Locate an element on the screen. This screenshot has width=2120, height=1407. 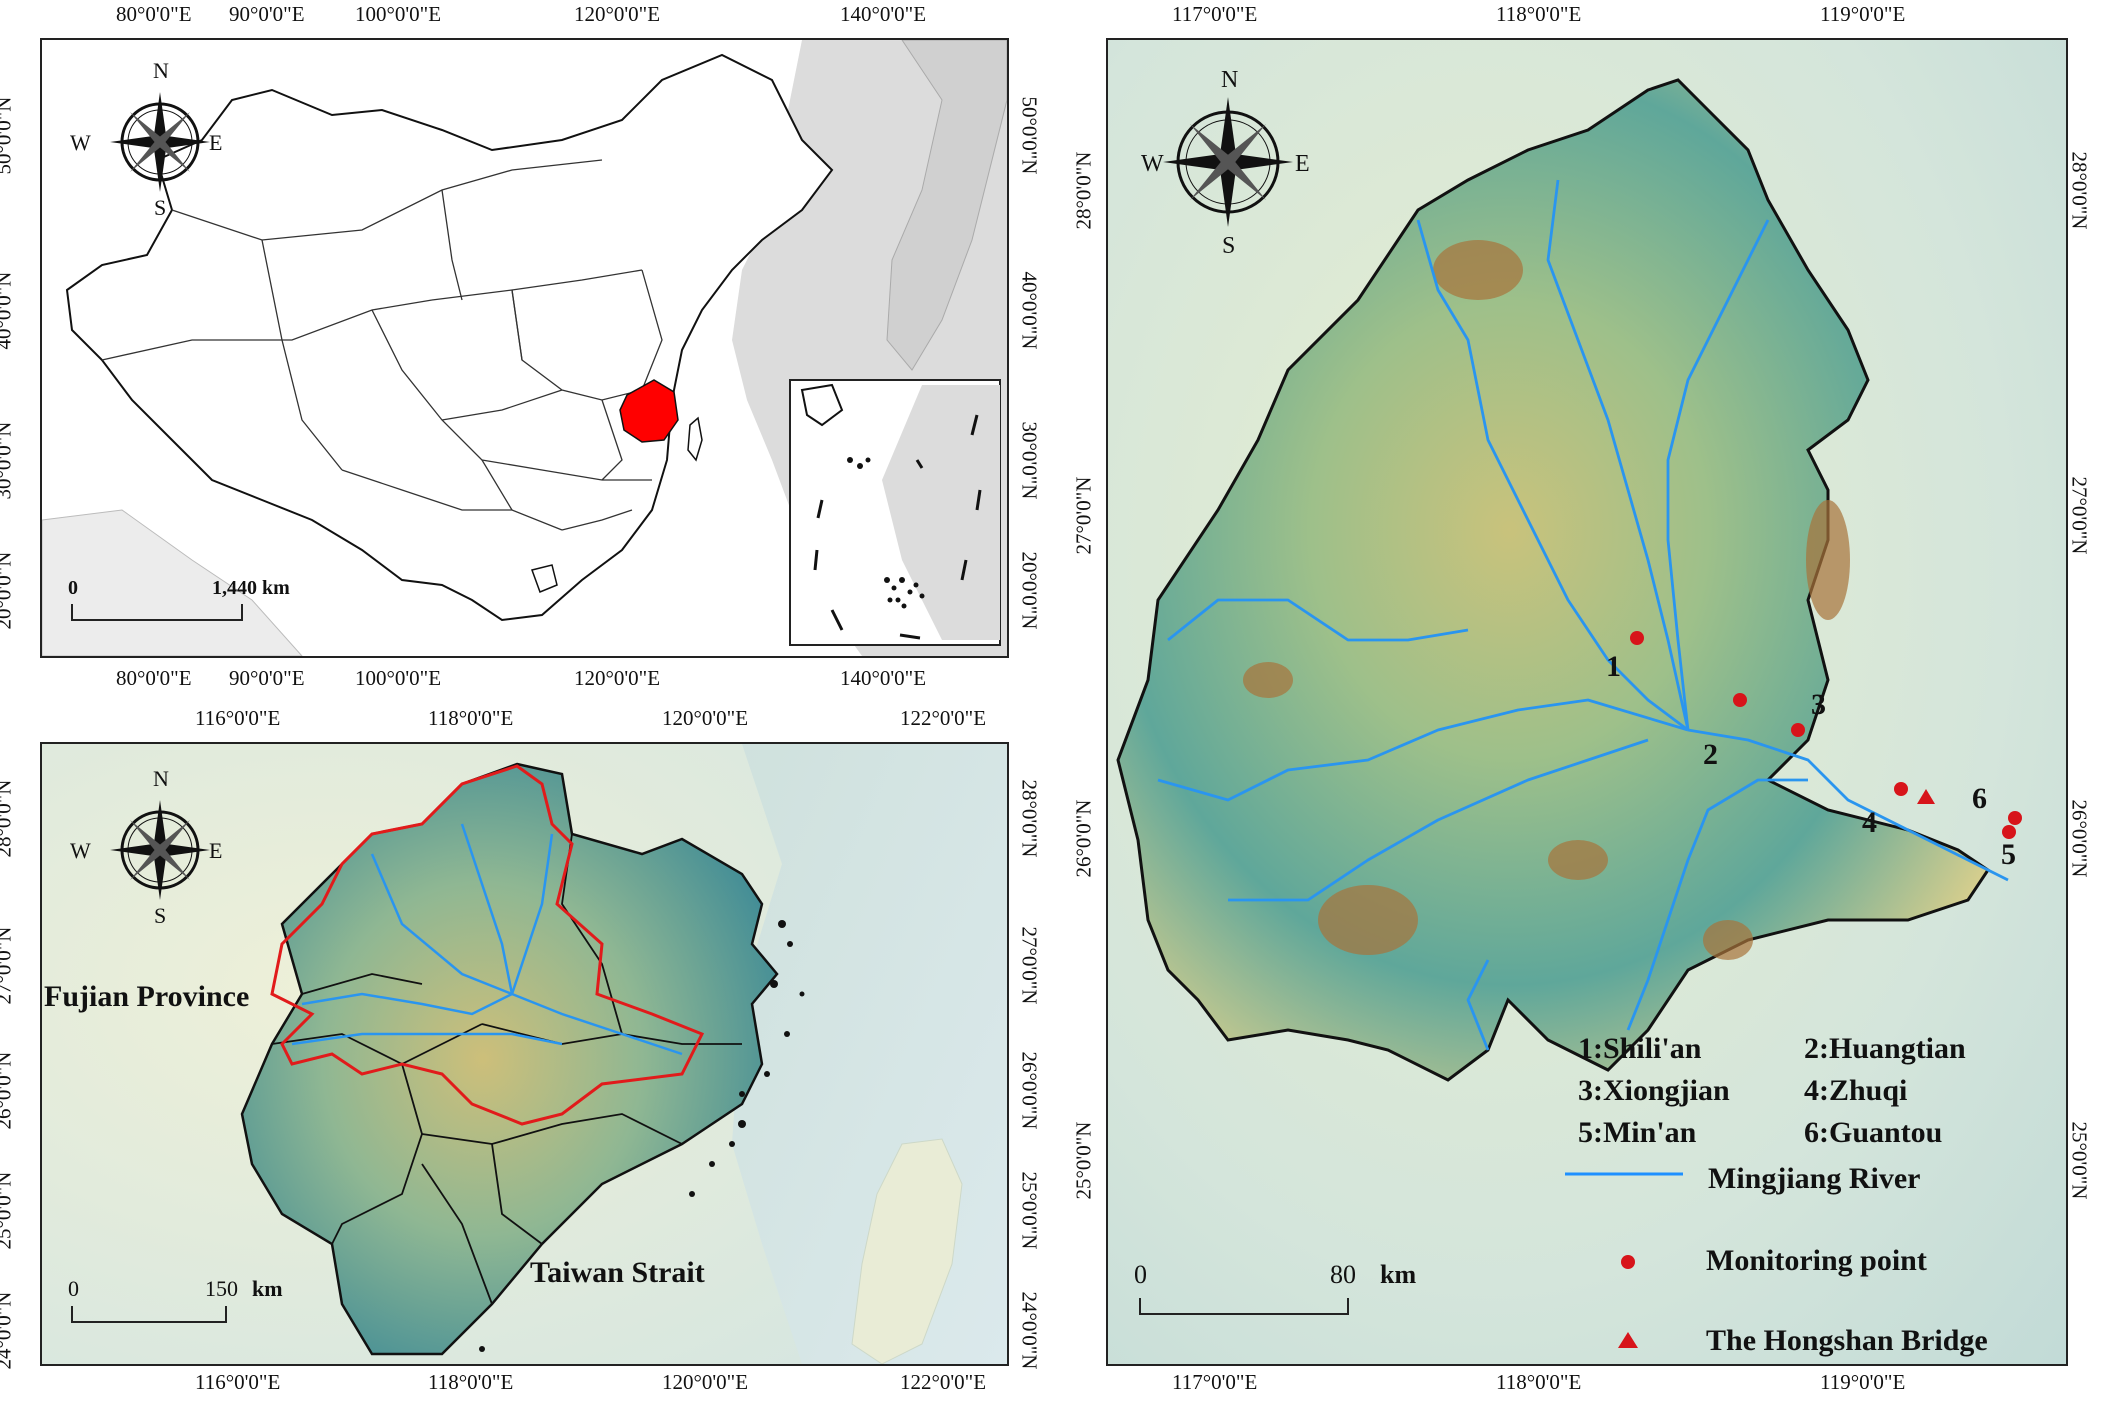
lat-tick-right: 20°0'0"N is located at coordinates (1029, 590).